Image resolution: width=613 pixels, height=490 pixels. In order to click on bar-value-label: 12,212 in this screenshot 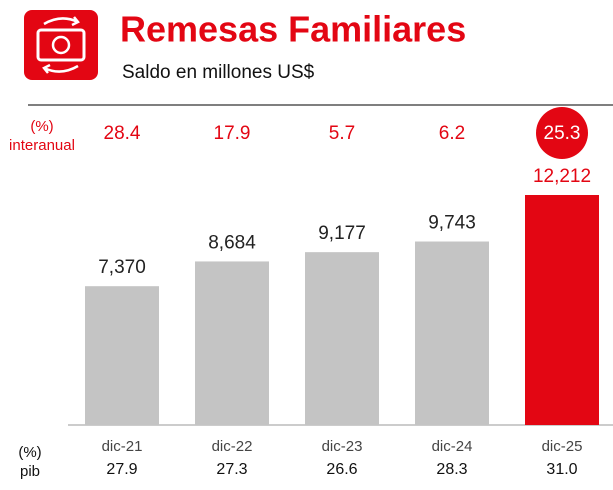, I will do `click(562, 176)`.